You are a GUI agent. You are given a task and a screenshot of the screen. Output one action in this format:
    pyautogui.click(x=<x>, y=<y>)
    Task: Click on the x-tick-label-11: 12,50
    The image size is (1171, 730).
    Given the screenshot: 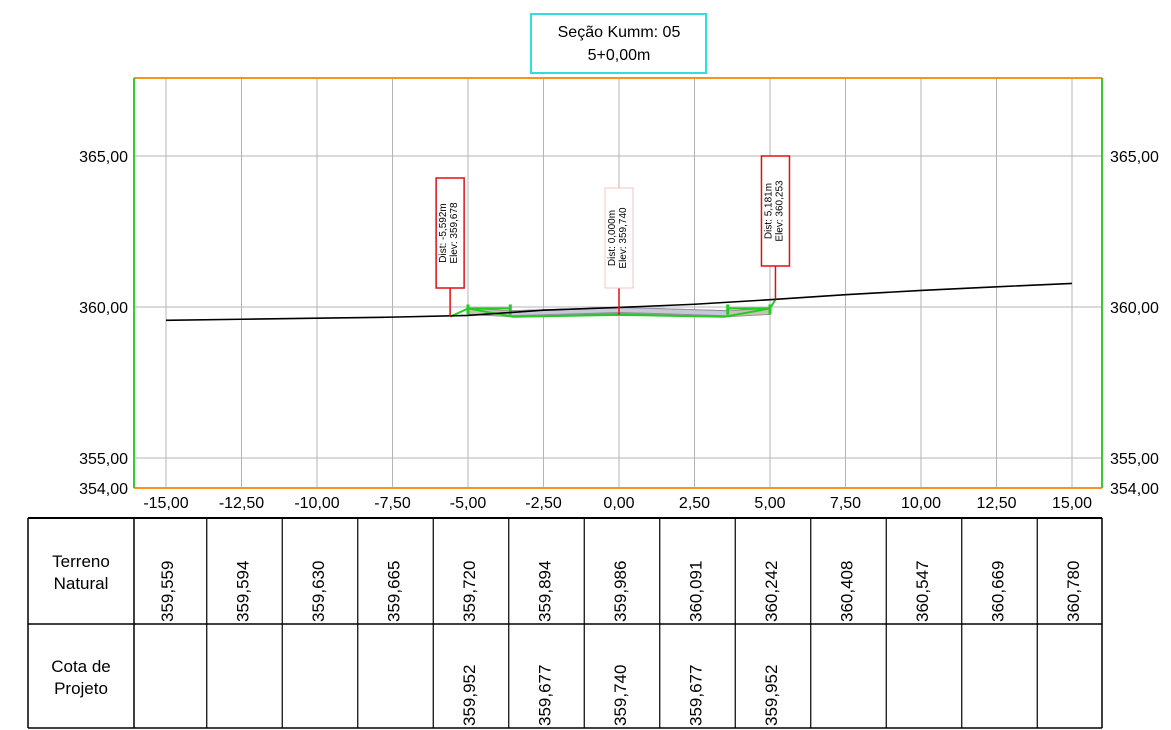 What is the action you would take?
    pyautogui.click(x=996, y=503)
    